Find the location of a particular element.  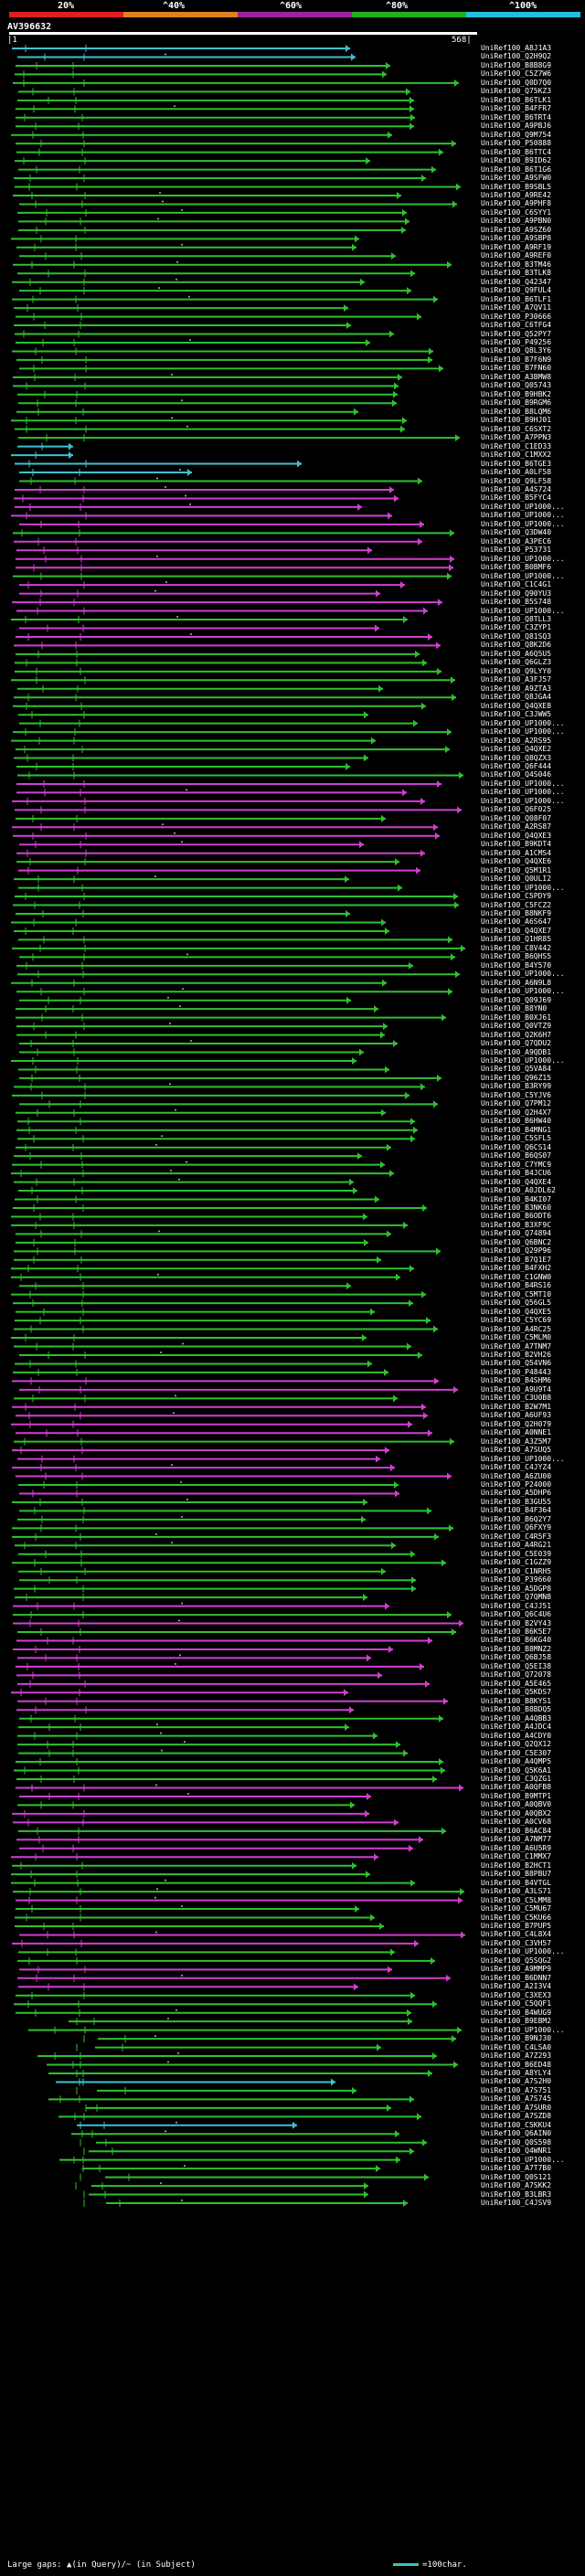

hit-label: UniRef100_Q2QX12 is located at coordinates (516, 1744).